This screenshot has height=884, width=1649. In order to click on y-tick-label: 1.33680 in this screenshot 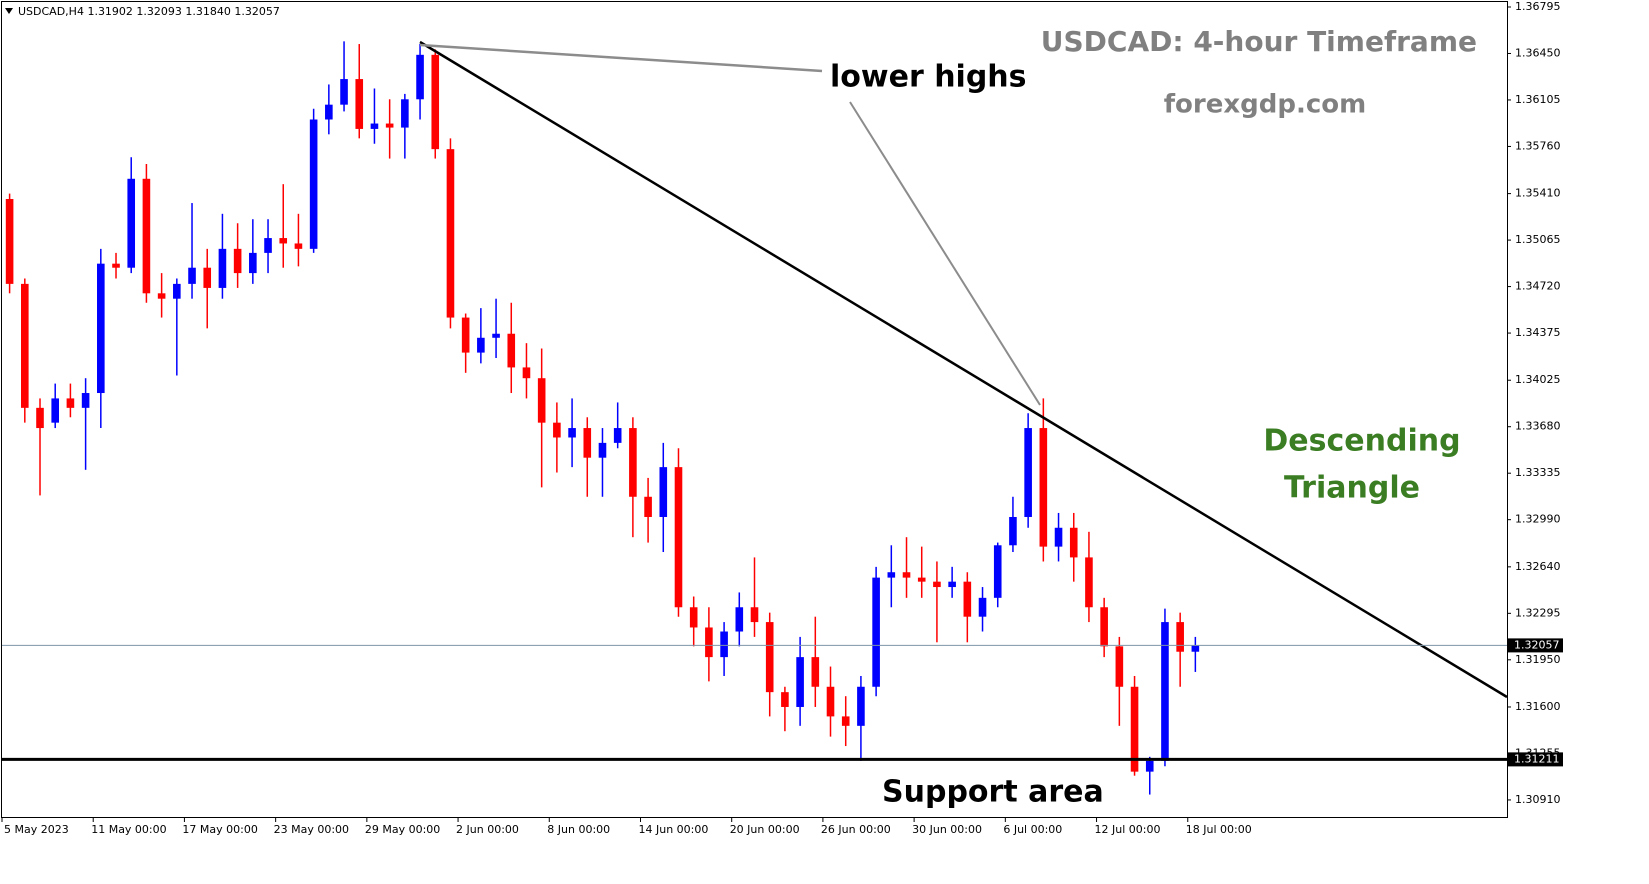, I will do `click(1538, 426)`.